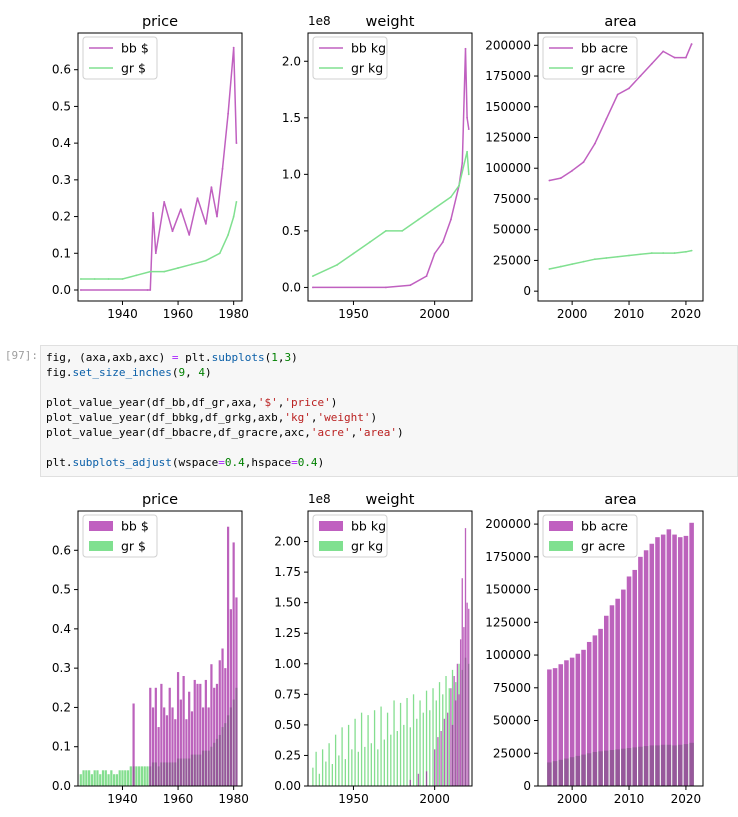  What do you see at coordinates (512, 721) in the screenshot?
I see `y-tick-label: 50000` at bounding box center [512, 721].